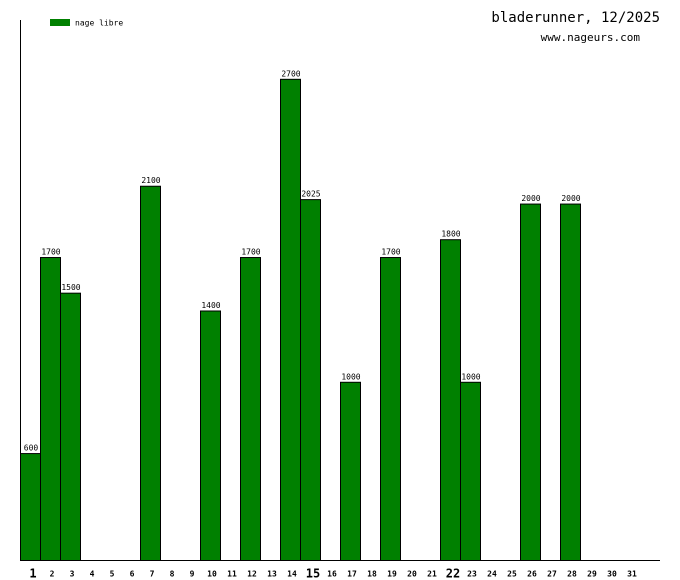  Describe the element at coordinates (92, 574) in the screenshot. I see `x-tick-label: 4` at that location.